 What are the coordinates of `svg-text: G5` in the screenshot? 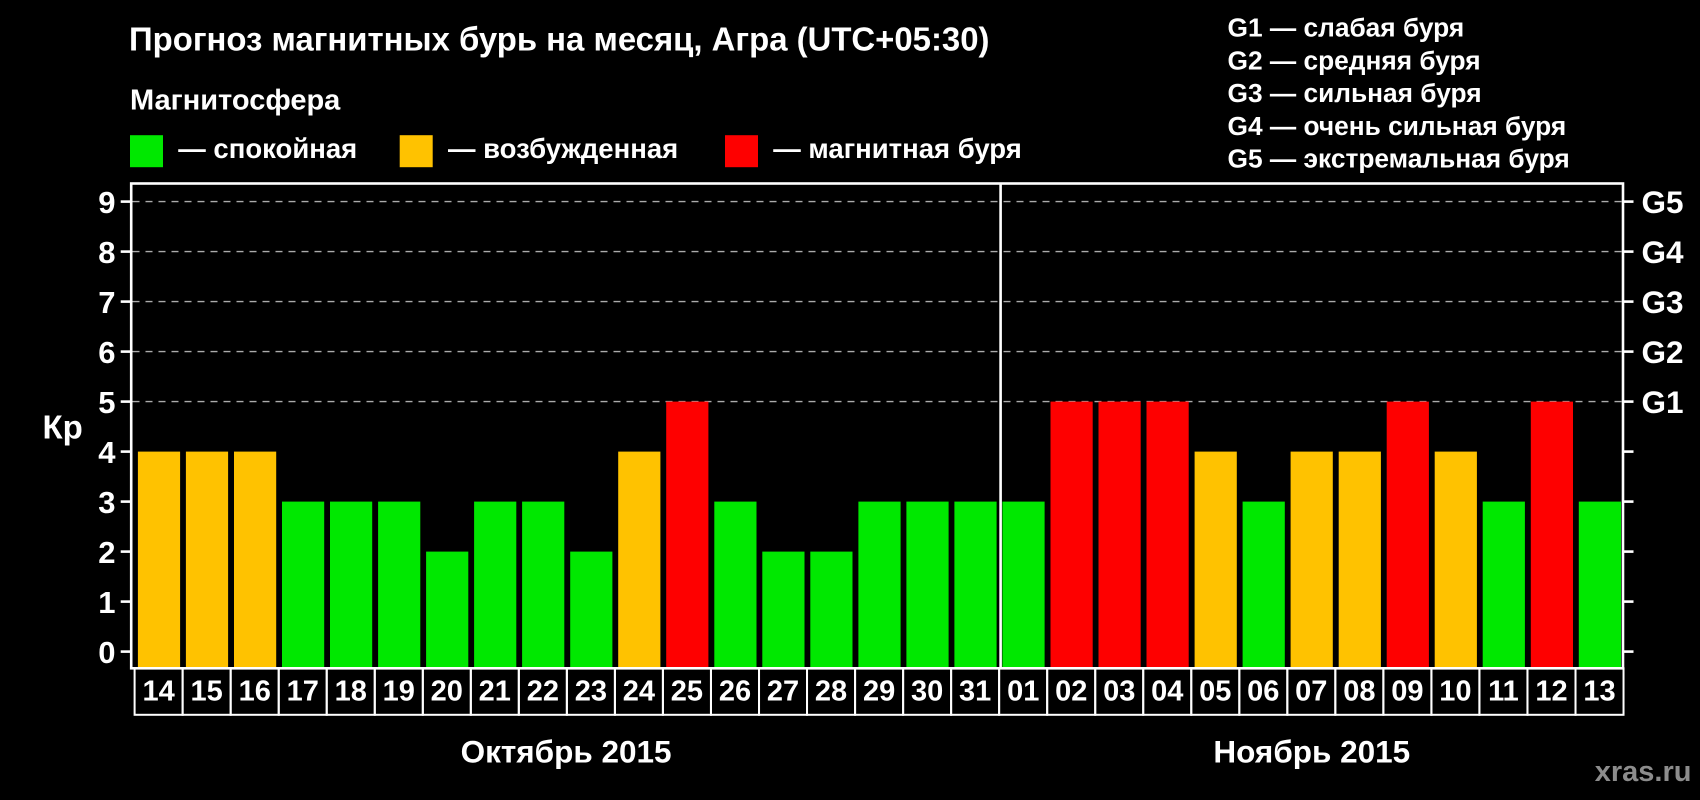 It's located at (1663, 202).